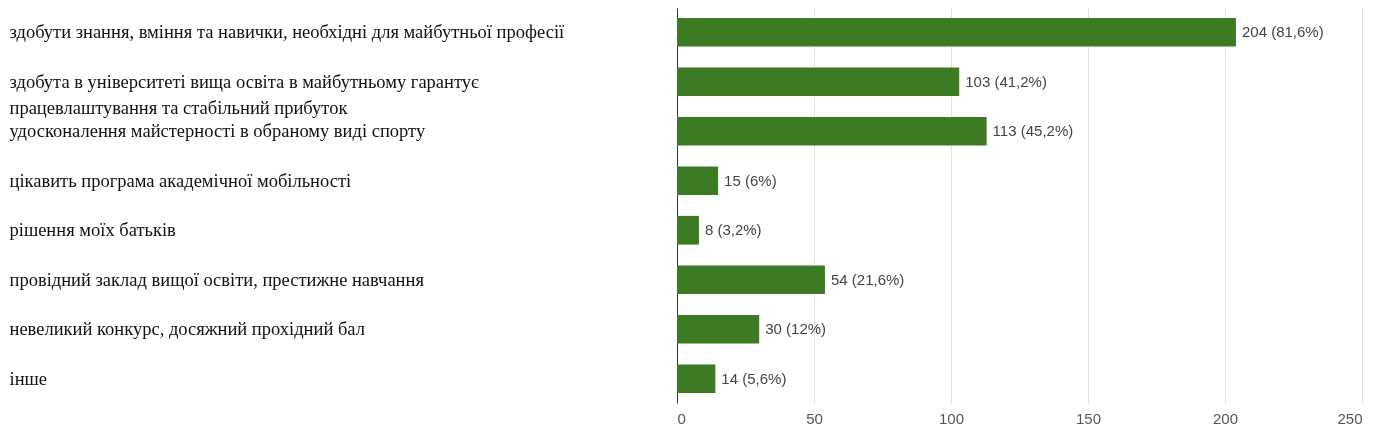  Describe the element at coordinates (733, 230) in the screenshot. I see `data-label: 8 (3,2%)` at that location.